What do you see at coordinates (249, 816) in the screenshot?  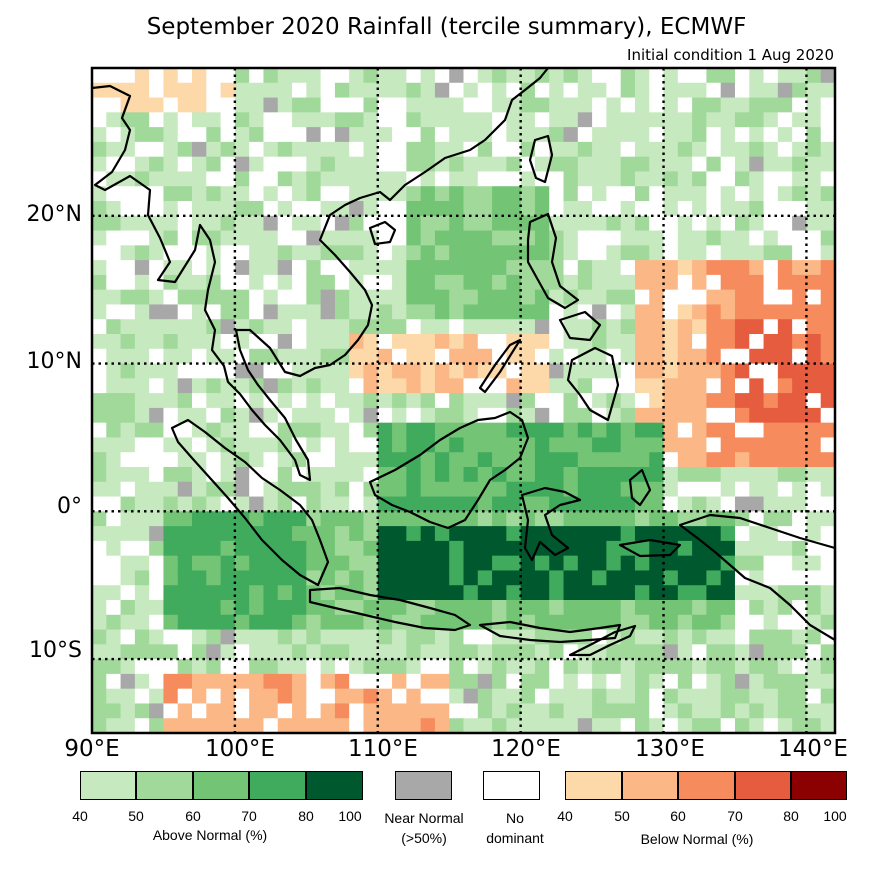 I see `legend-above-tick: 70` at bounding box center [249, 816].